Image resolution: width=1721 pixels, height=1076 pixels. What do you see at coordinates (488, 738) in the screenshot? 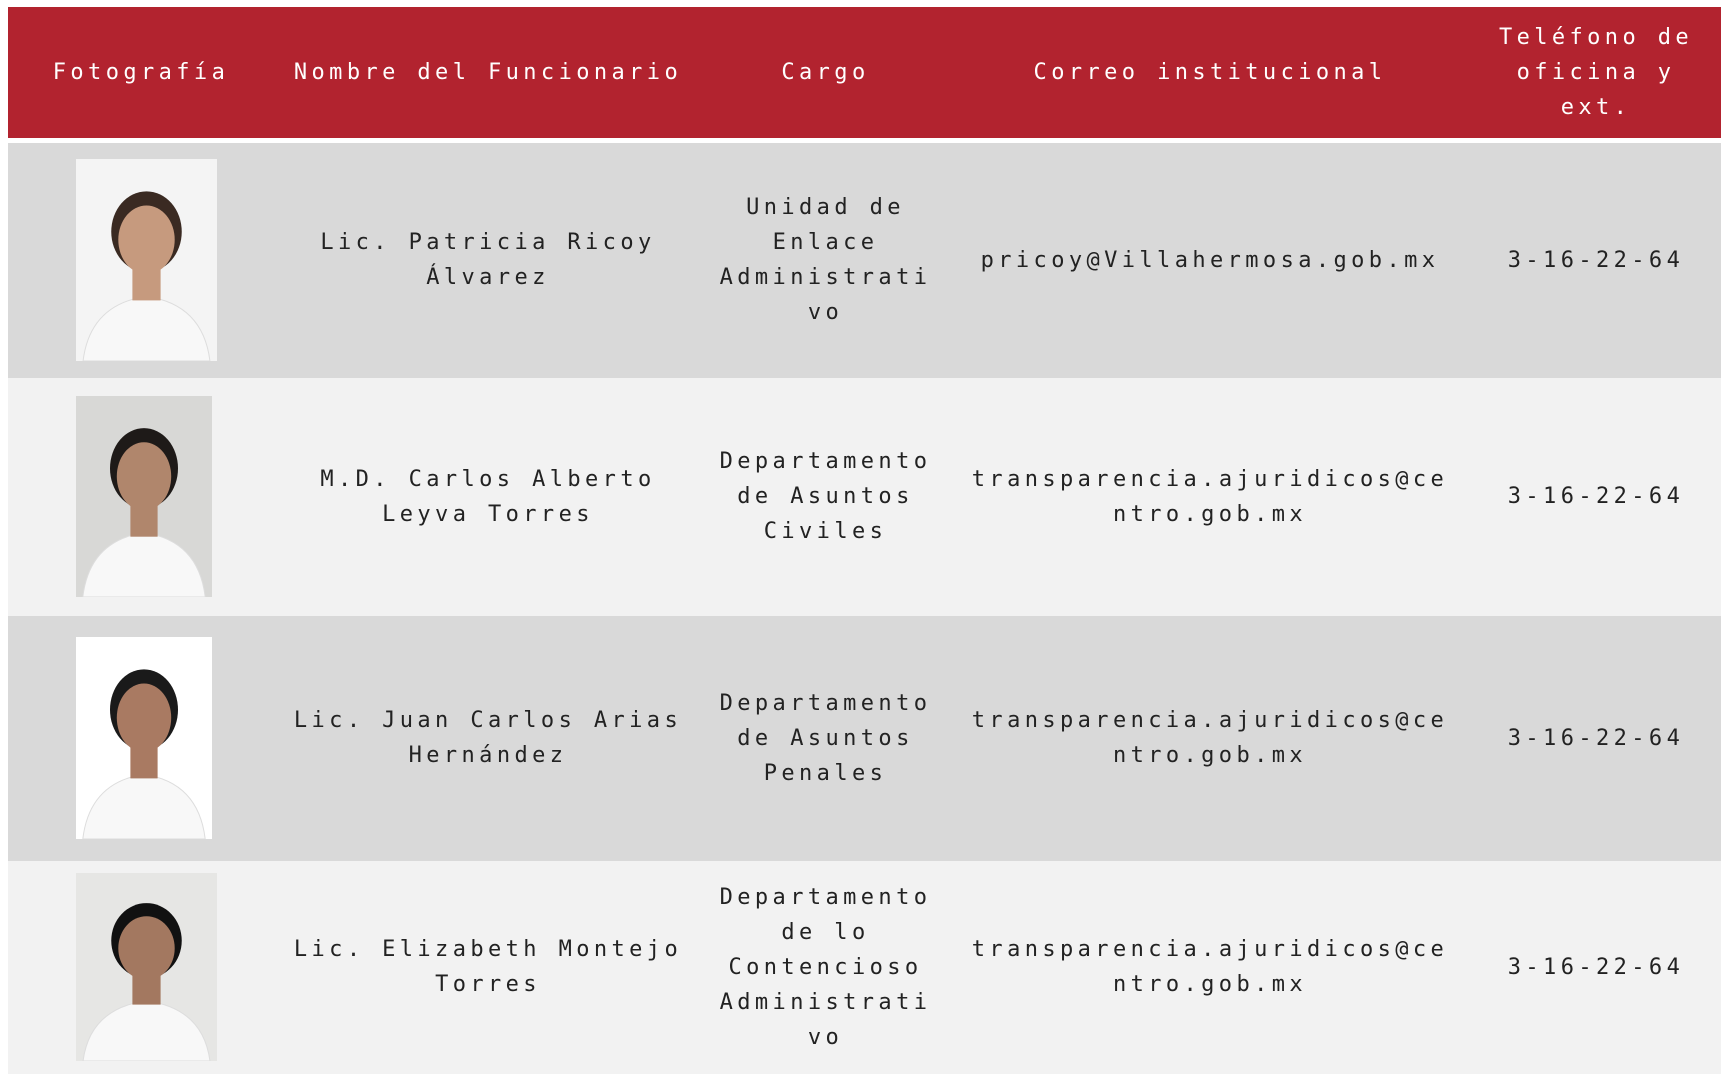
I see `official-name: Lic. Juan Carlos Arias Hernández` at bounding box center [488, 738].